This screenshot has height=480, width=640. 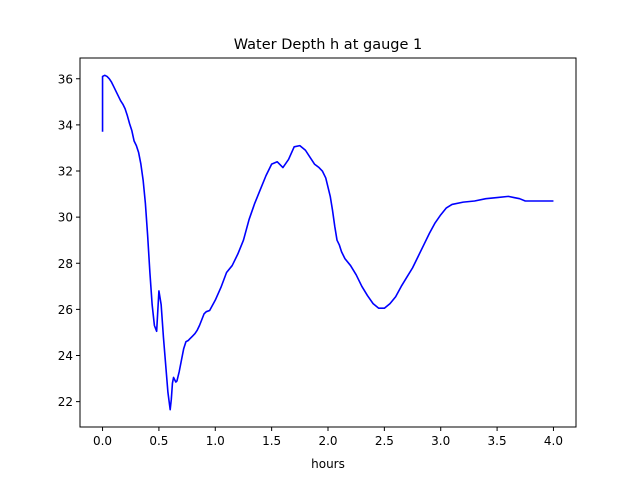 I want to click on x-tick-label: 1.0, so click(x=215, y=441).